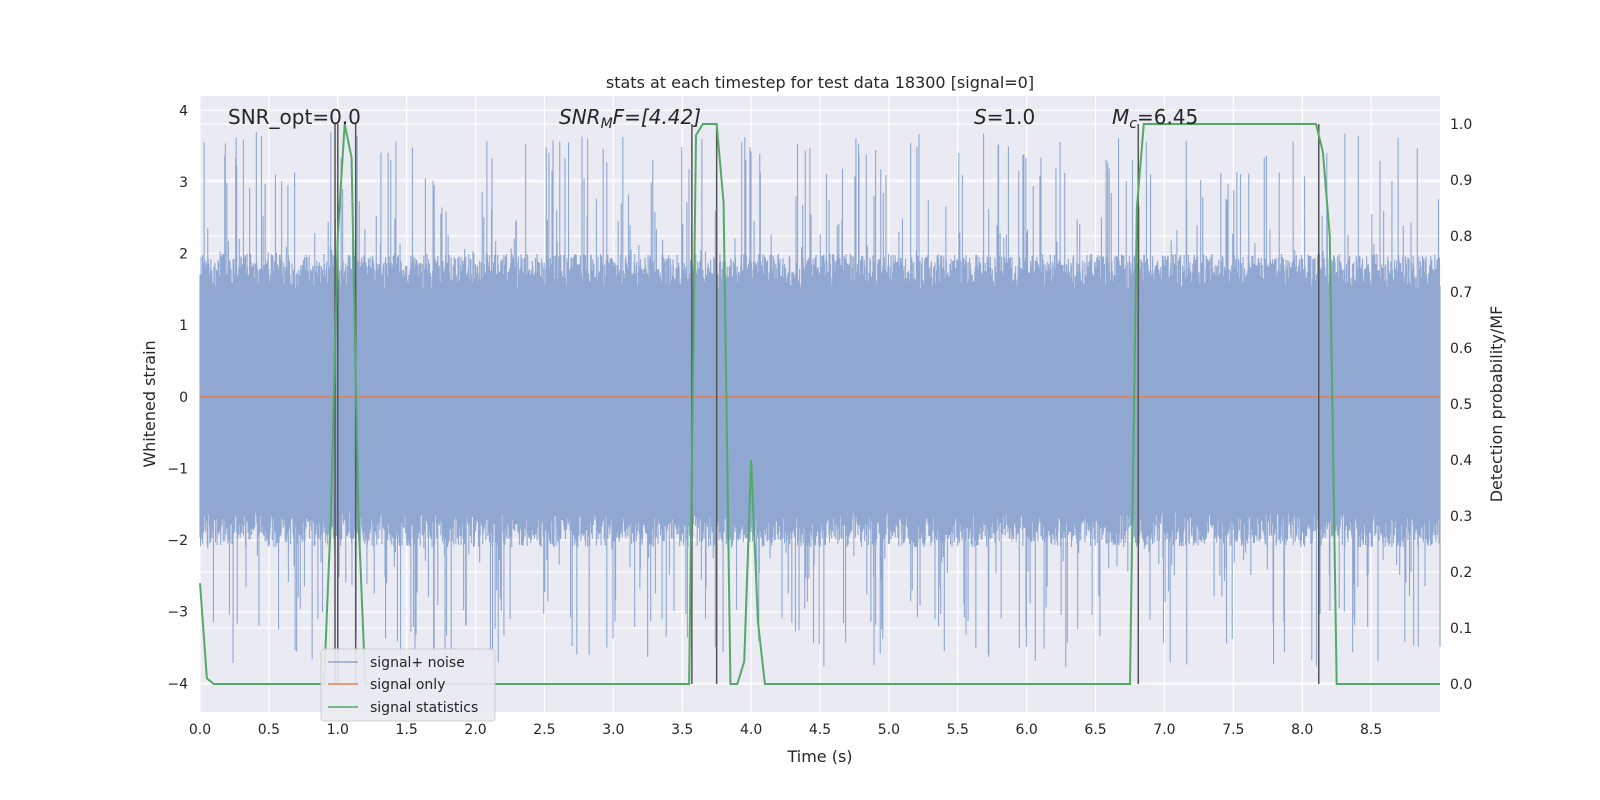 The width and height of the screenshot is (1600, 800). What do you see at coordinates (149, 403) in the screenshot?
I see `y-axis-label: Whitened strain` at bounding box center [149, 403].